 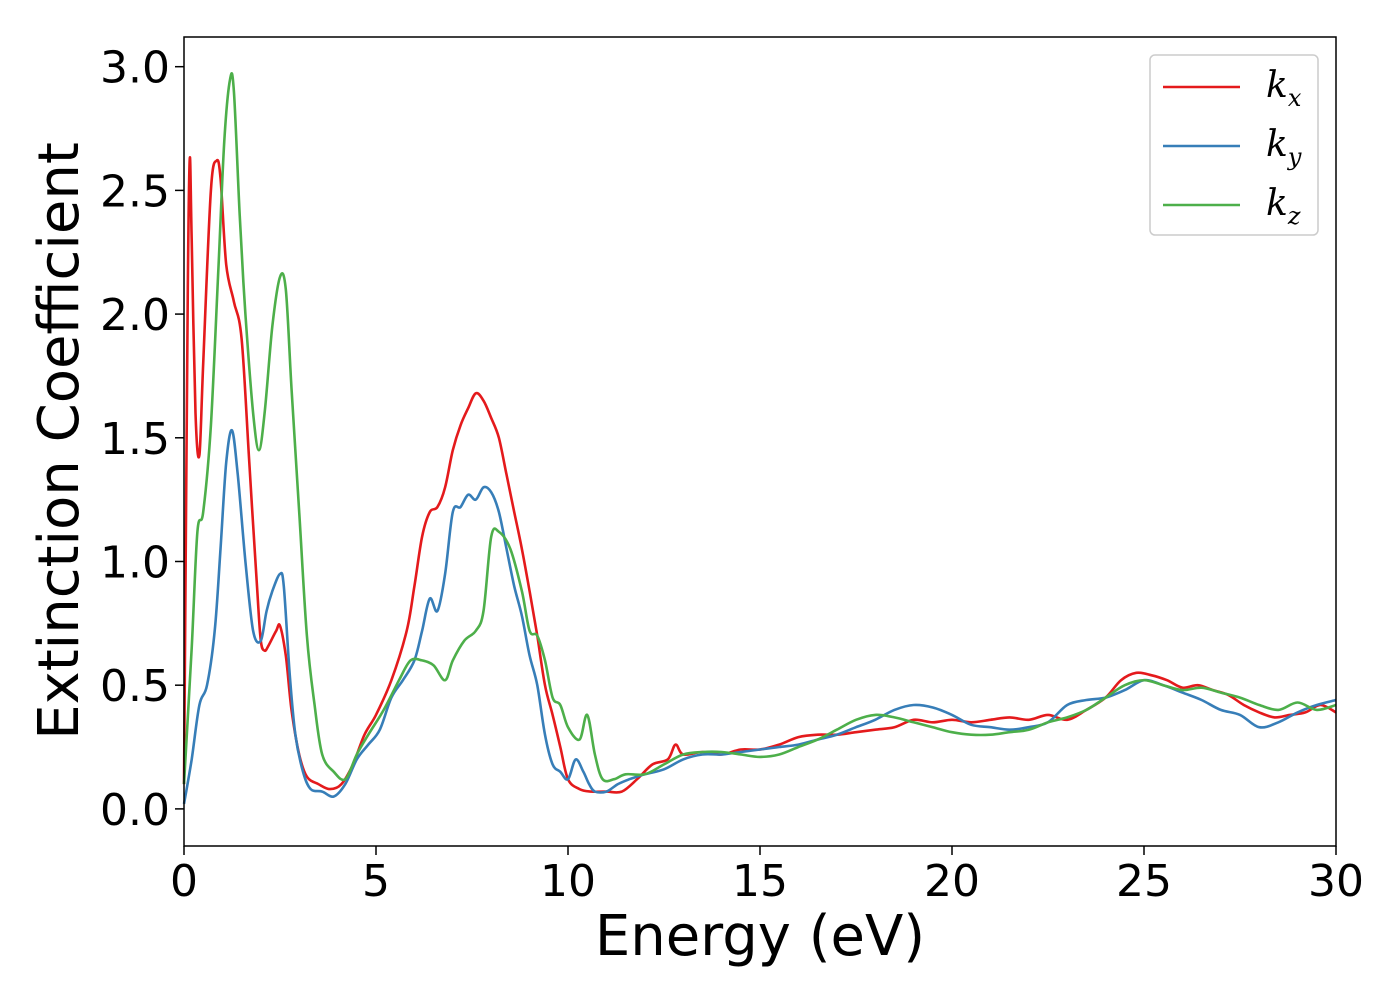 What do you see at coordinates (760, 881) in the screenshot?
I see `x-tick-label: 15` at bounding box center [760, 881].